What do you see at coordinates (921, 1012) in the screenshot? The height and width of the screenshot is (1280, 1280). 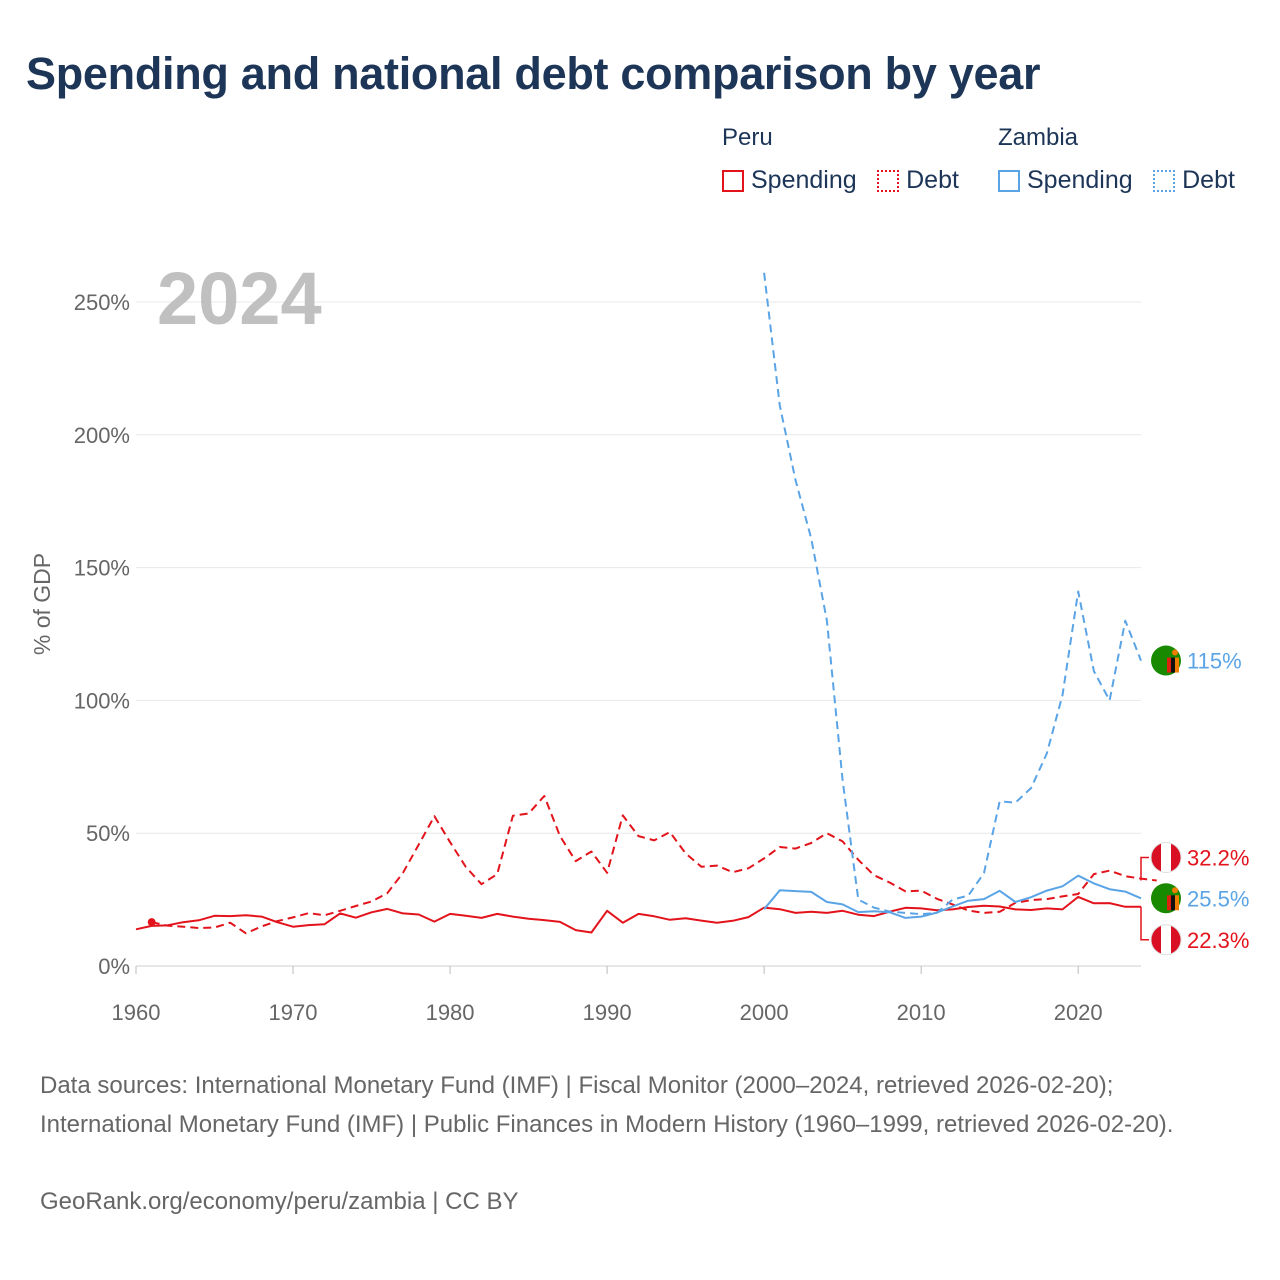 I see `x-tick-label: 2010` at bounding box center [921, 1012].